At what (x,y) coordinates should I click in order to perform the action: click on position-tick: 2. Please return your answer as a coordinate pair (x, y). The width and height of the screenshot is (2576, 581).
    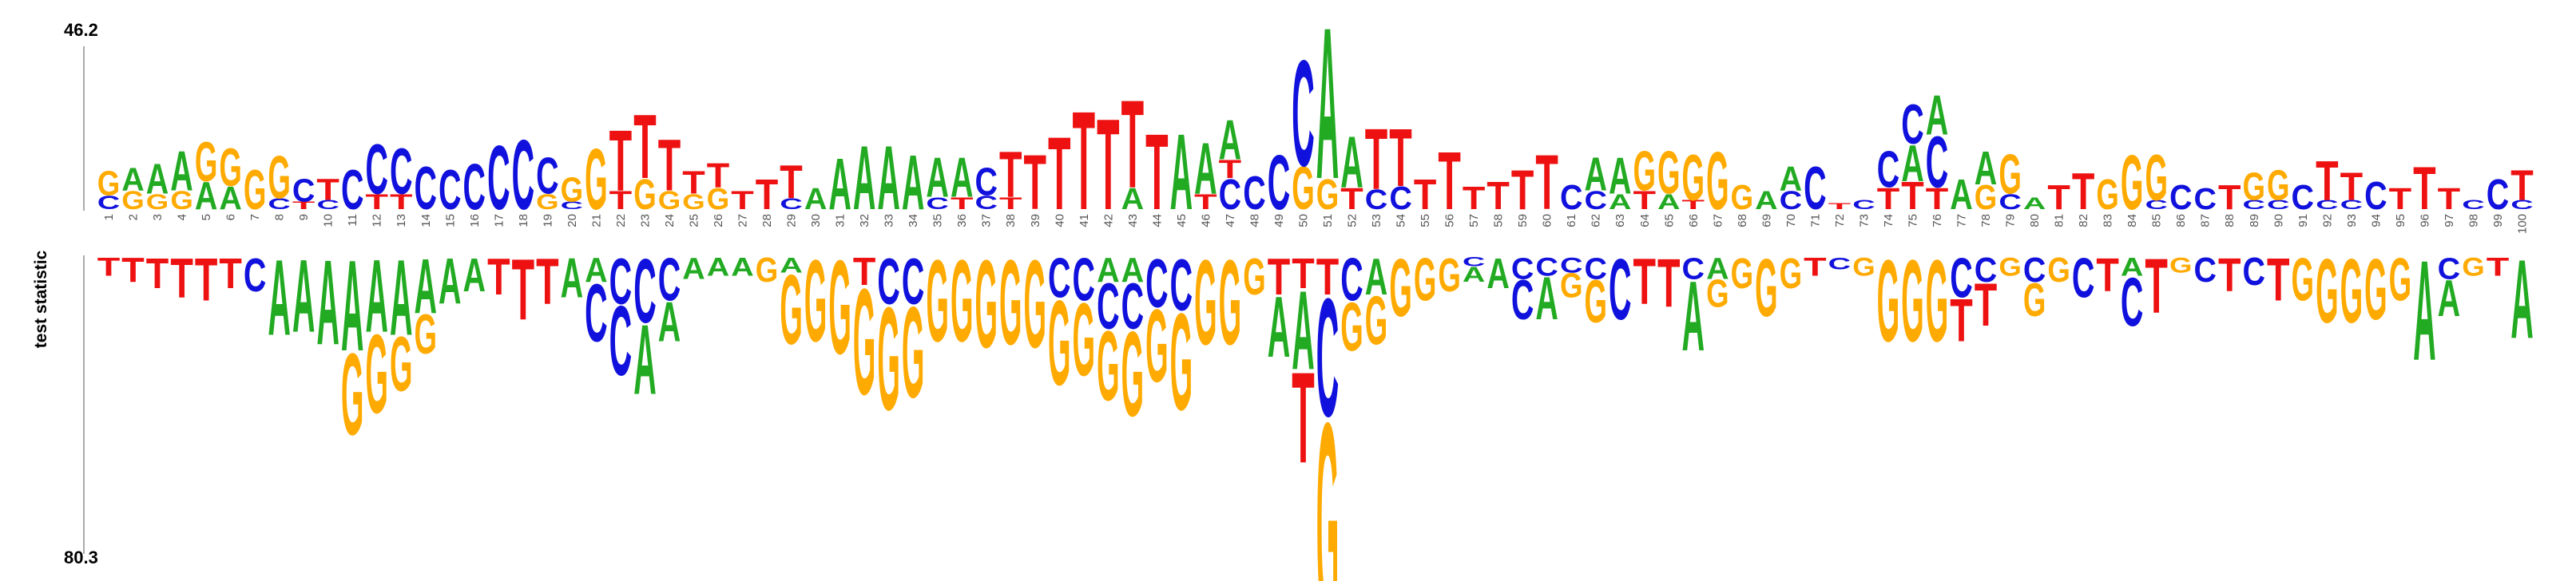
    Looking at the image, I should click on (134, 217).